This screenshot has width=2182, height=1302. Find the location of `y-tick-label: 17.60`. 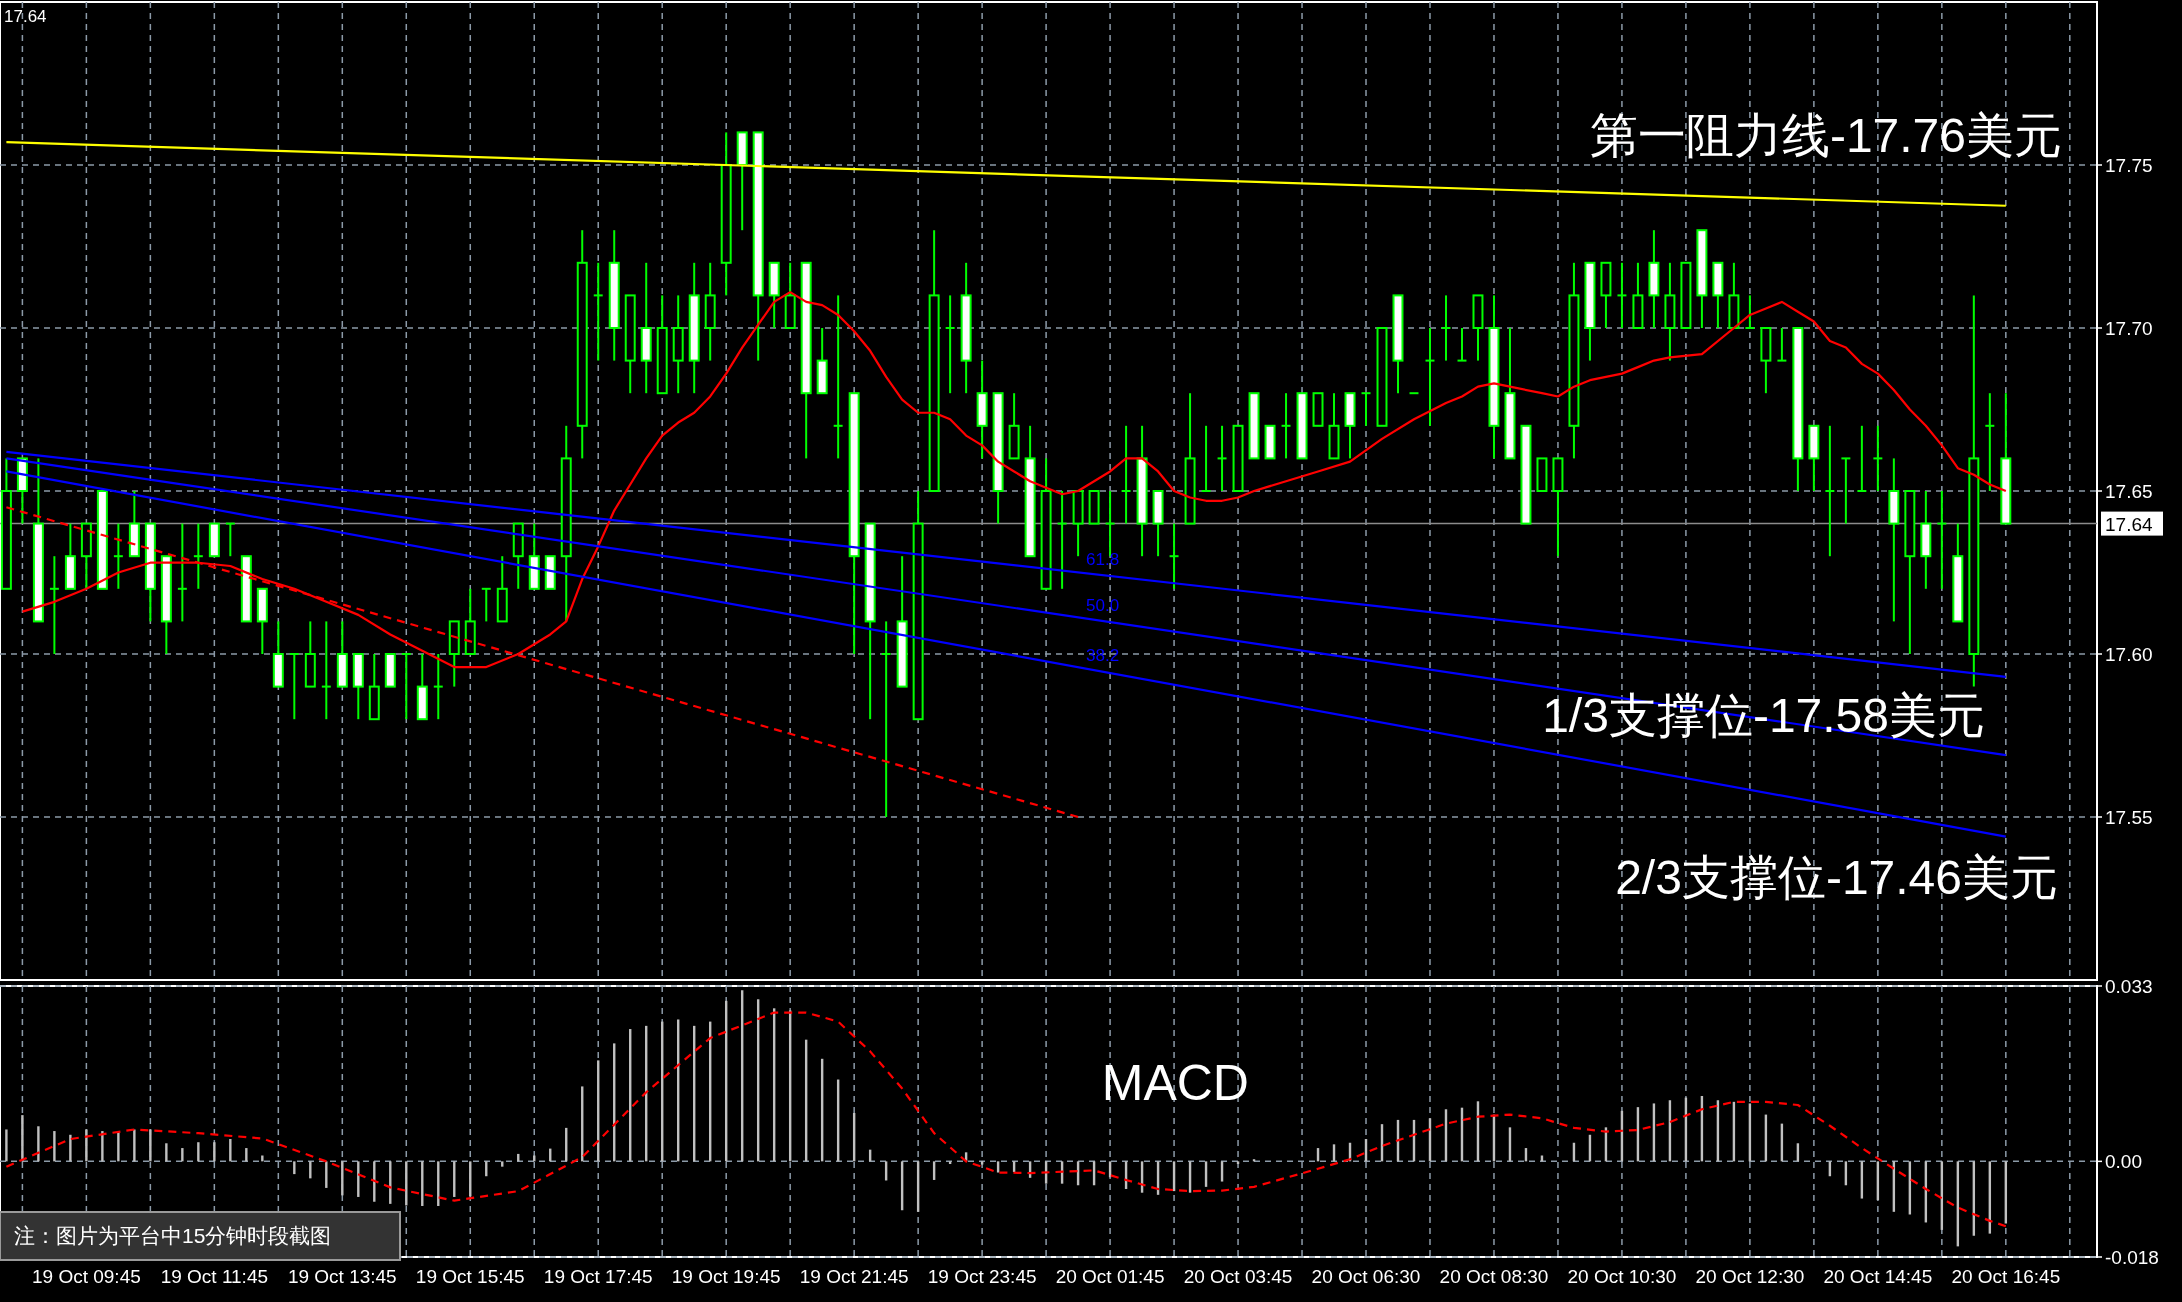

y-tick-label: 17.60 is located at coordinates (2129, 654).